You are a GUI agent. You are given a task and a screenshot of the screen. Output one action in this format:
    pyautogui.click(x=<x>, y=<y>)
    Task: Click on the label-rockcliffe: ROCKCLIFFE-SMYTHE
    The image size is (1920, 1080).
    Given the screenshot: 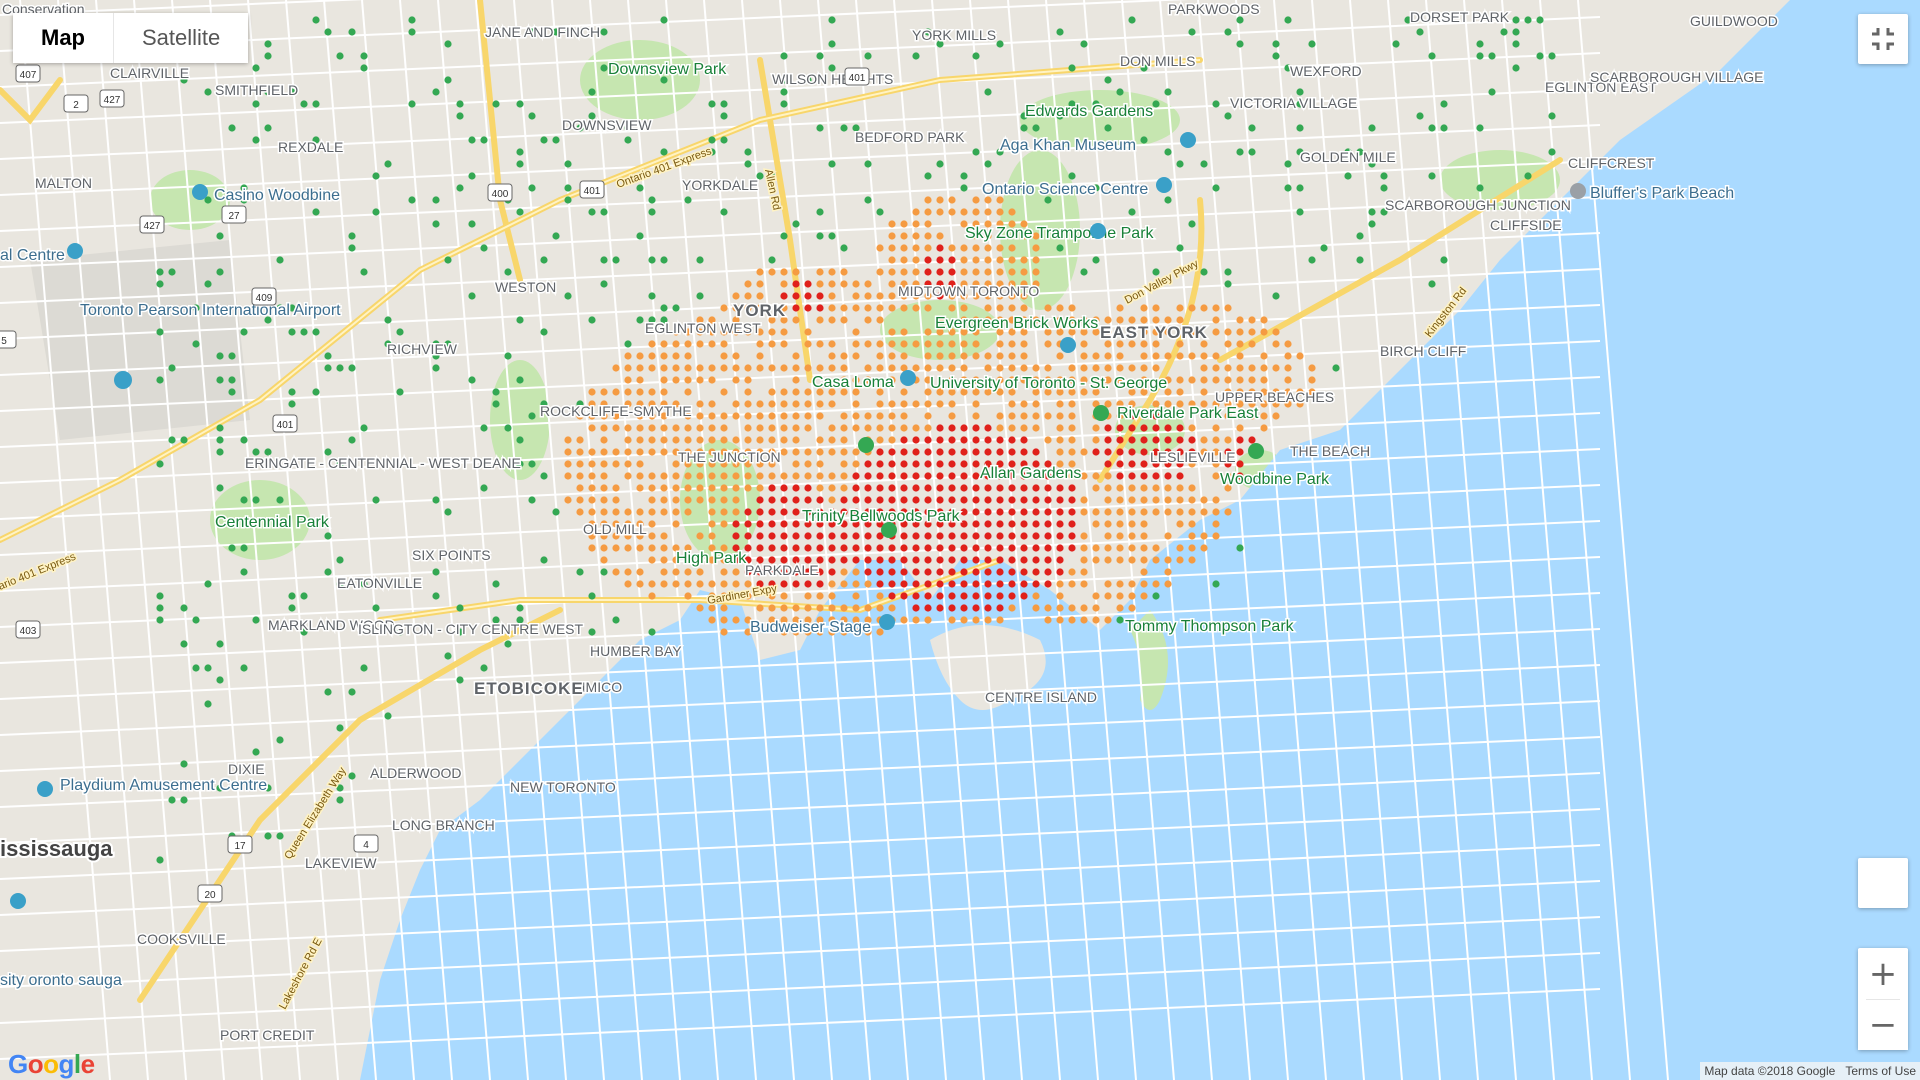 What is the action you would take?
    pyautogui.click(x=616, y=411)
    